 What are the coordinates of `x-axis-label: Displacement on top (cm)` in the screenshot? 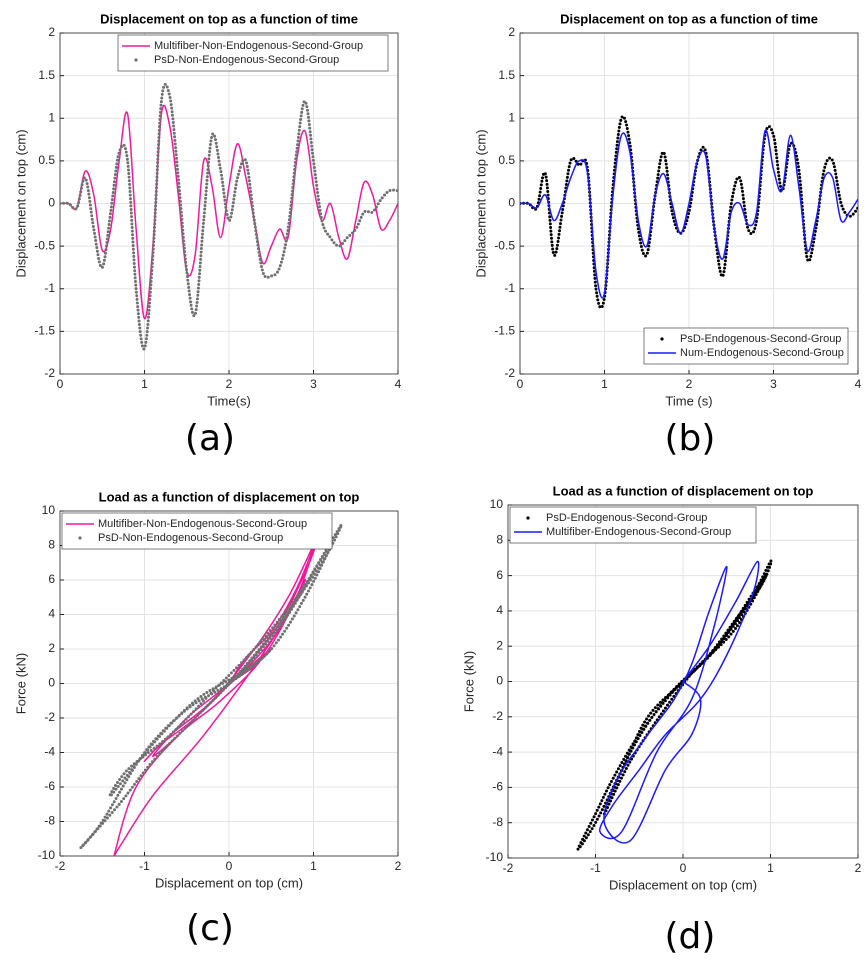 It's located at (229, 882).